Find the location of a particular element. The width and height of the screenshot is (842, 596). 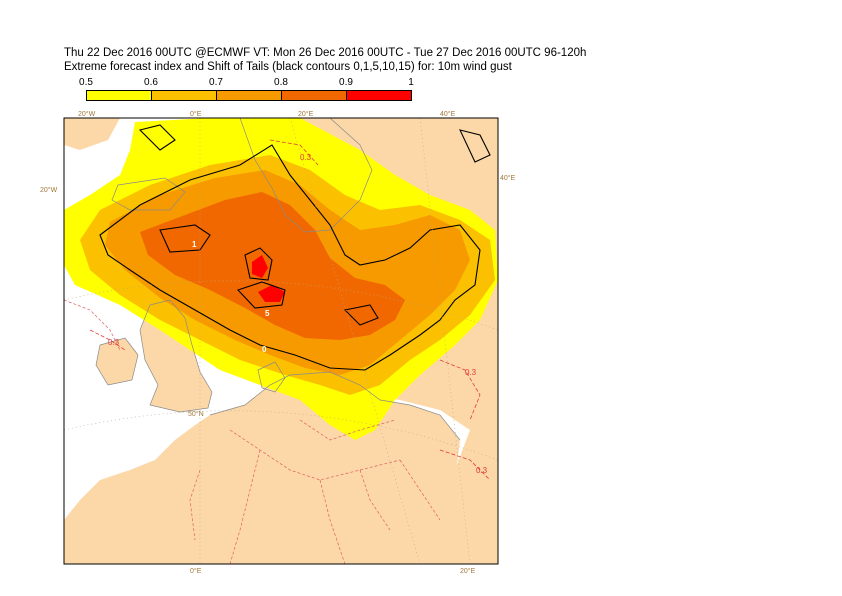

efi-label-03-d: 0.3 is located at coordinates (482, 470).